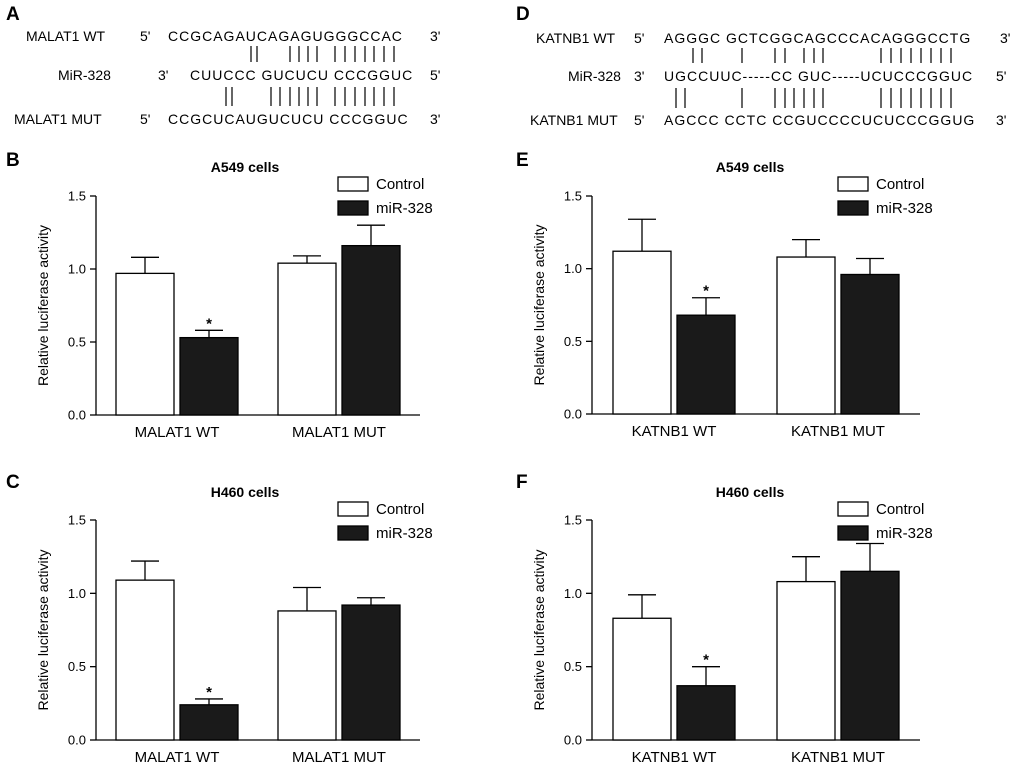  What do you see at coordinates (1001, 76) in the screenshot?
I see `seq-d-row2-prime5: 5'` at bounding box center [1001, 76].